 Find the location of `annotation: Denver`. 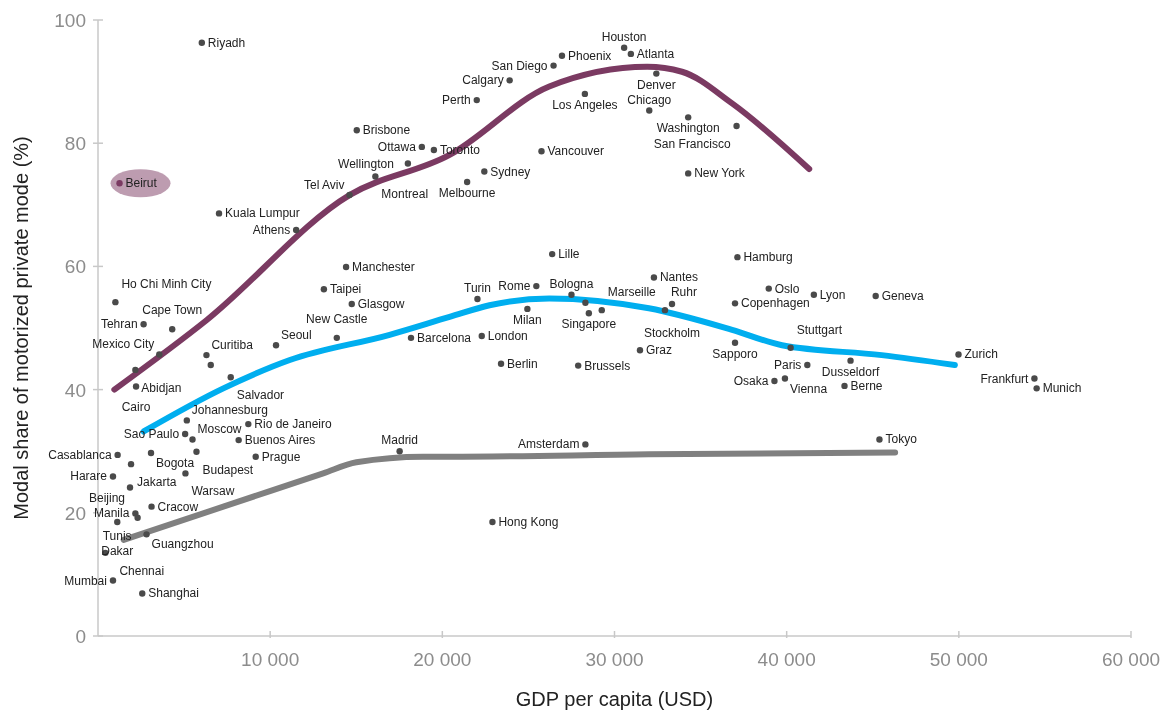

annotation: Denver is located at coordinates (656, 84).